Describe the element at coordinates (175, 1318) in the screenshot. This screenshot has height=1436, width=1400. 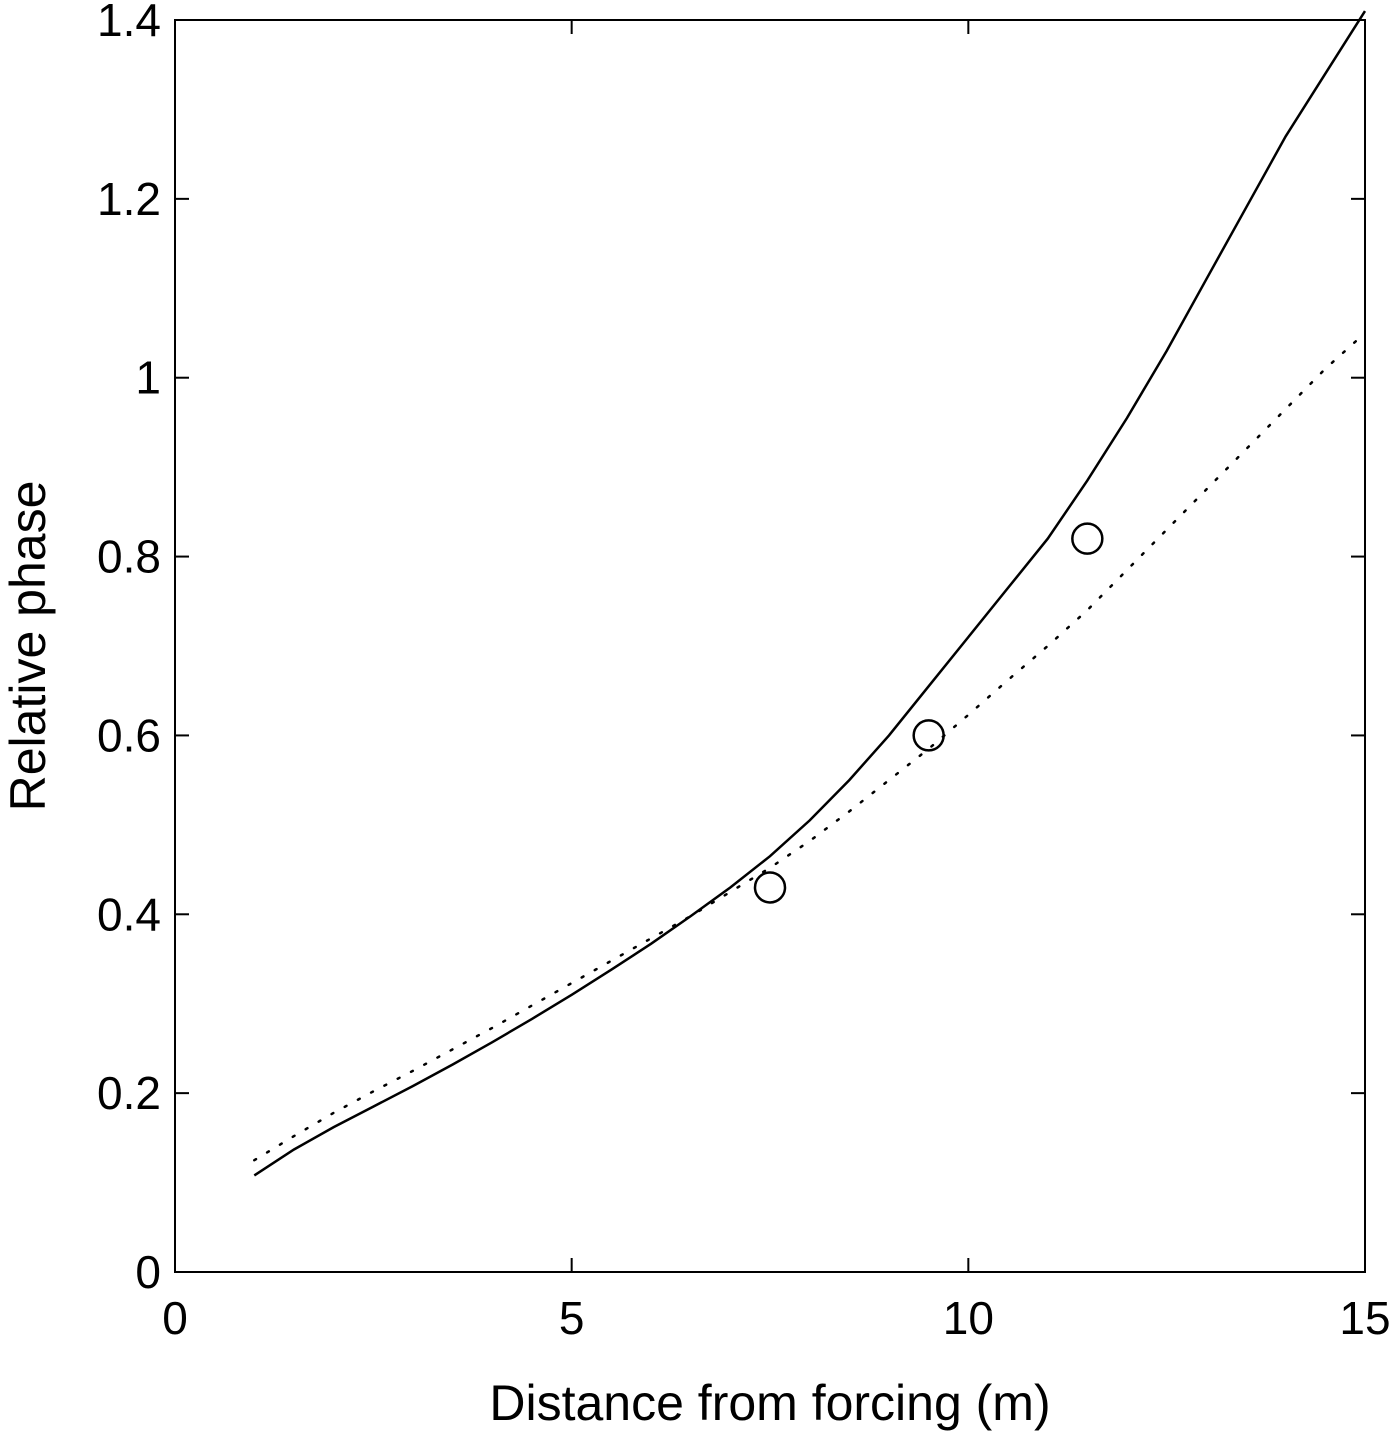
I see `x-tick-label: 0` at that location.